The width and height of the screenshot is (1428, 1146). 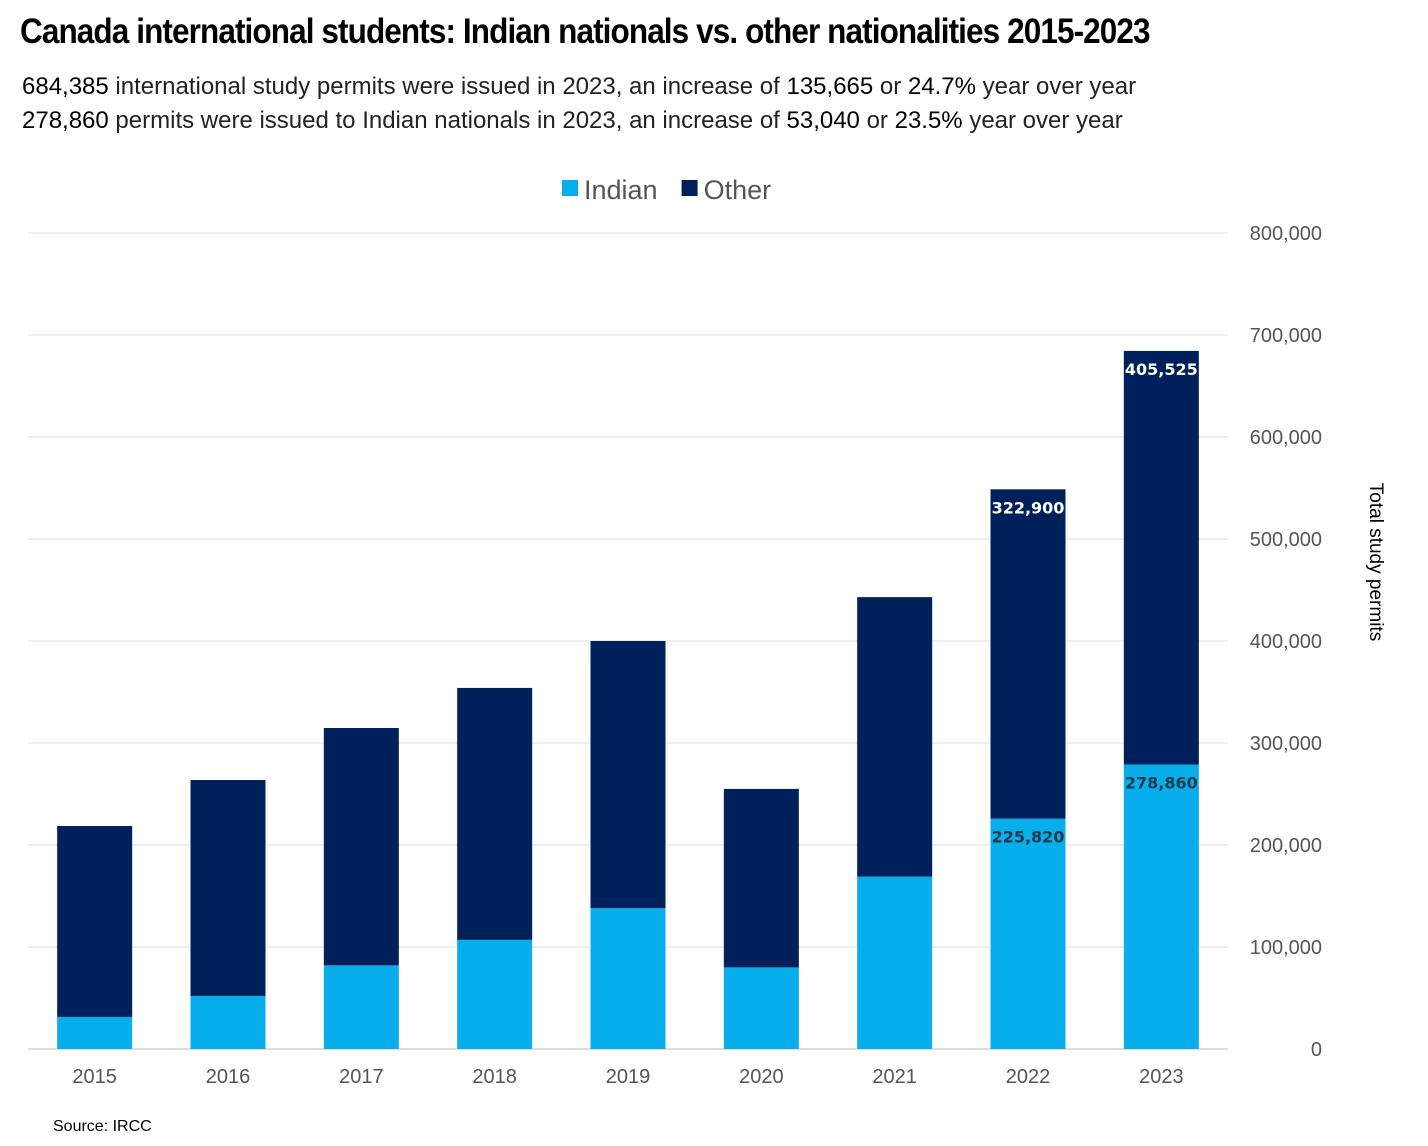 I want to click on y-tick-label: 0, so click(x=1316, y=1050).